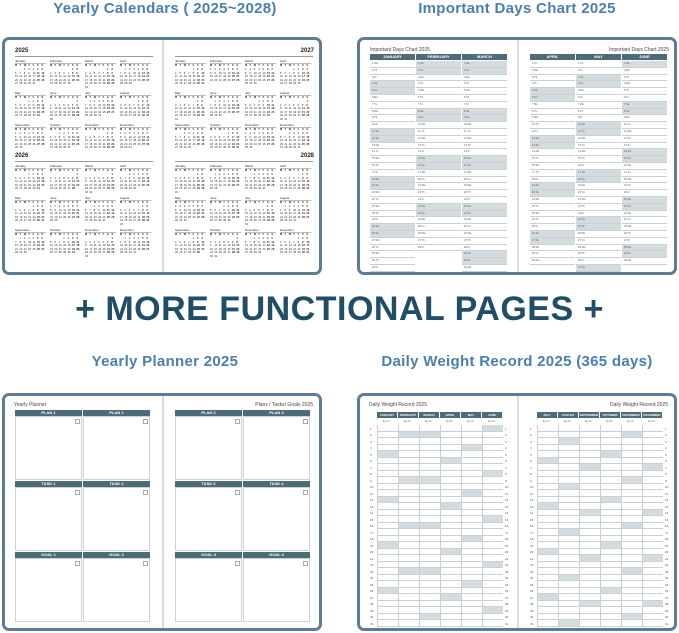  What do you see at coordinates (213, 198) in the screenshot?
I see `month-name: June` at bounding box center [213, 198].